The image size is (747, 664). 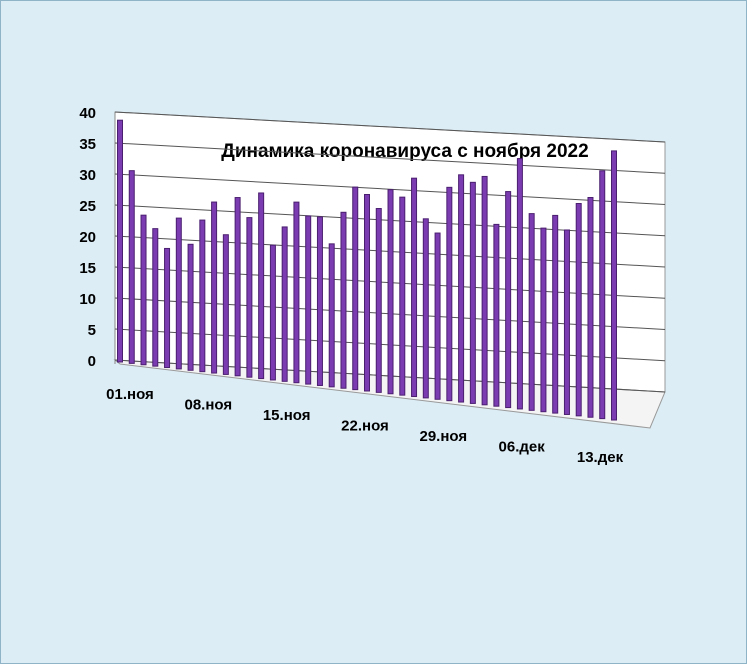 I want to click on chart-title: Динамика коронавируса с ноября 2022, so click(x=404, y=151).